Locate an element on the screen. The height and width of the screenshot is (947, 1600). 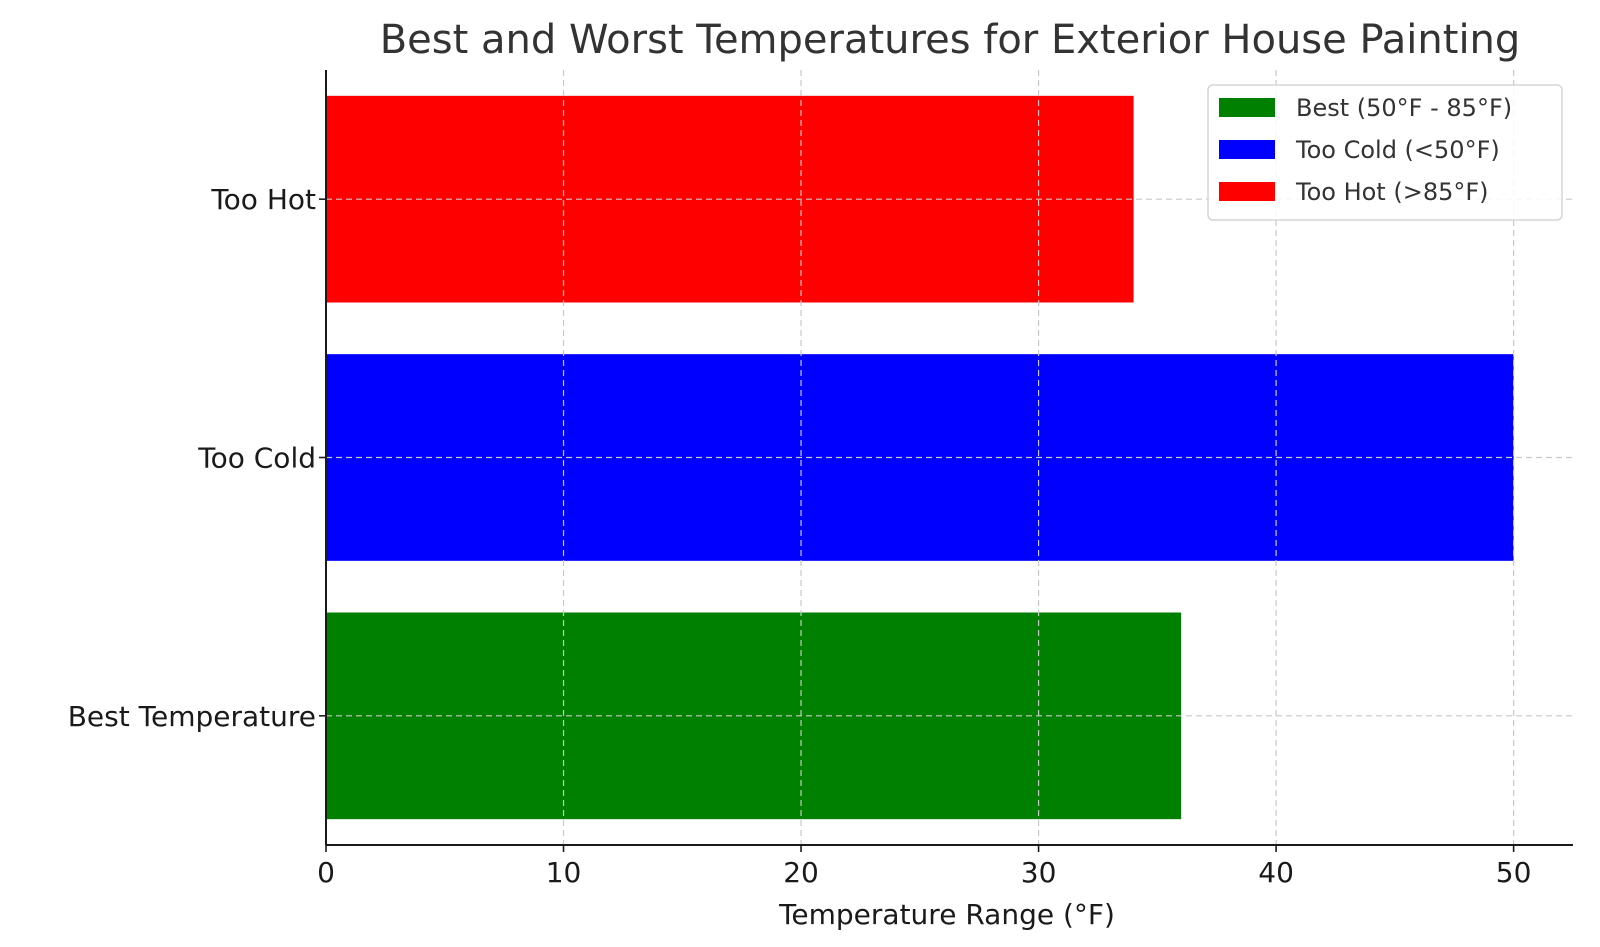
x-tick-label: 10 is located at coordinates (564, 872).